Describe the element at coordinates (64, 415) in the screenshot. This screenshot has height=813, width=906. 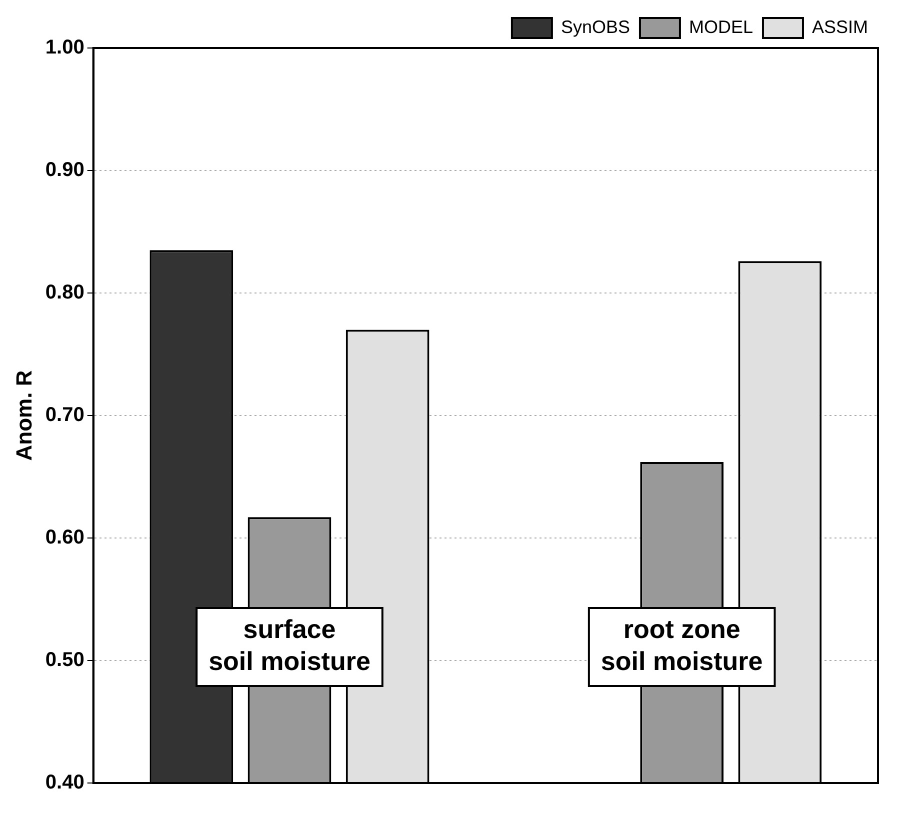
I see `y-tick-label: 0.70` at that location.